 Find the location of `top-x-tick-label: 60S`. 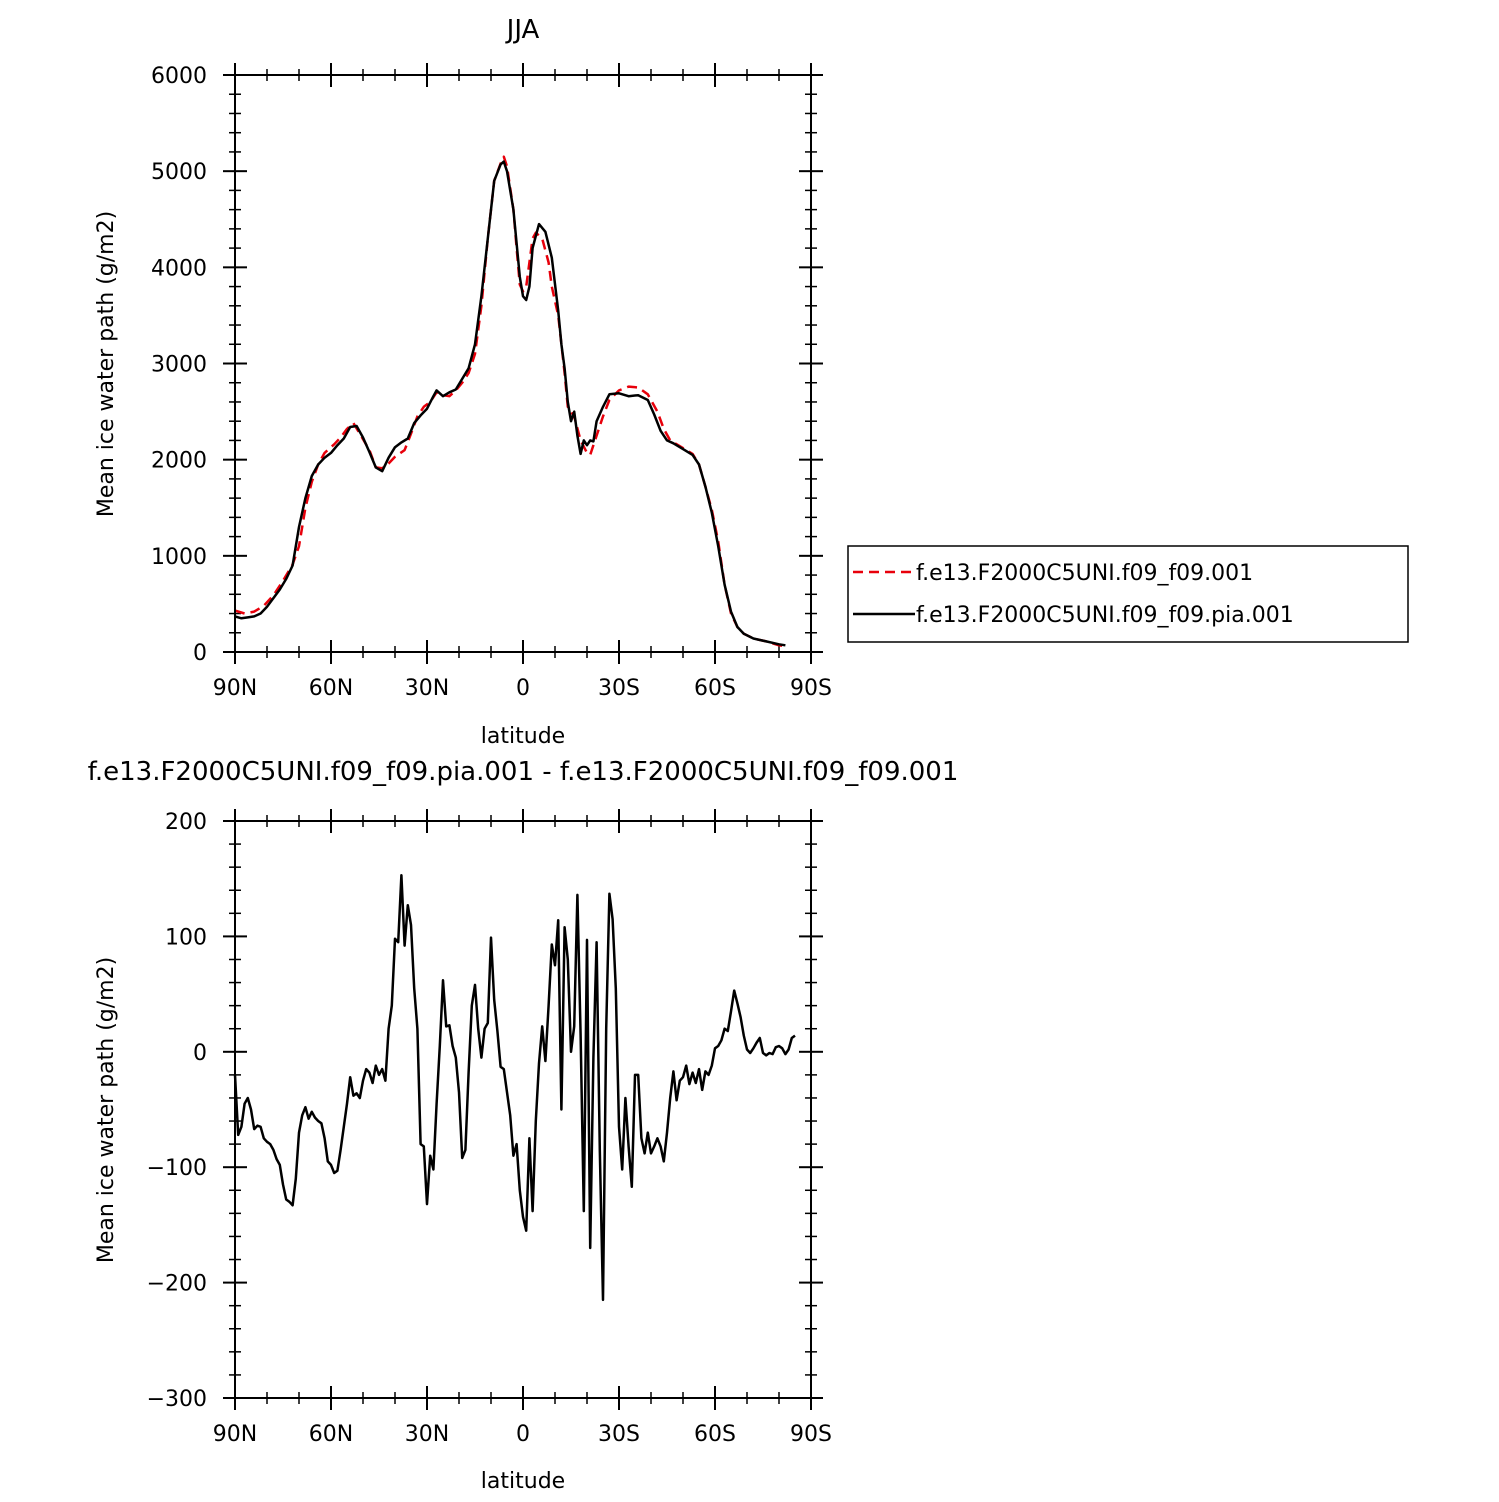

top-x-tick-label: 60S is located at coordinates (715, 688).